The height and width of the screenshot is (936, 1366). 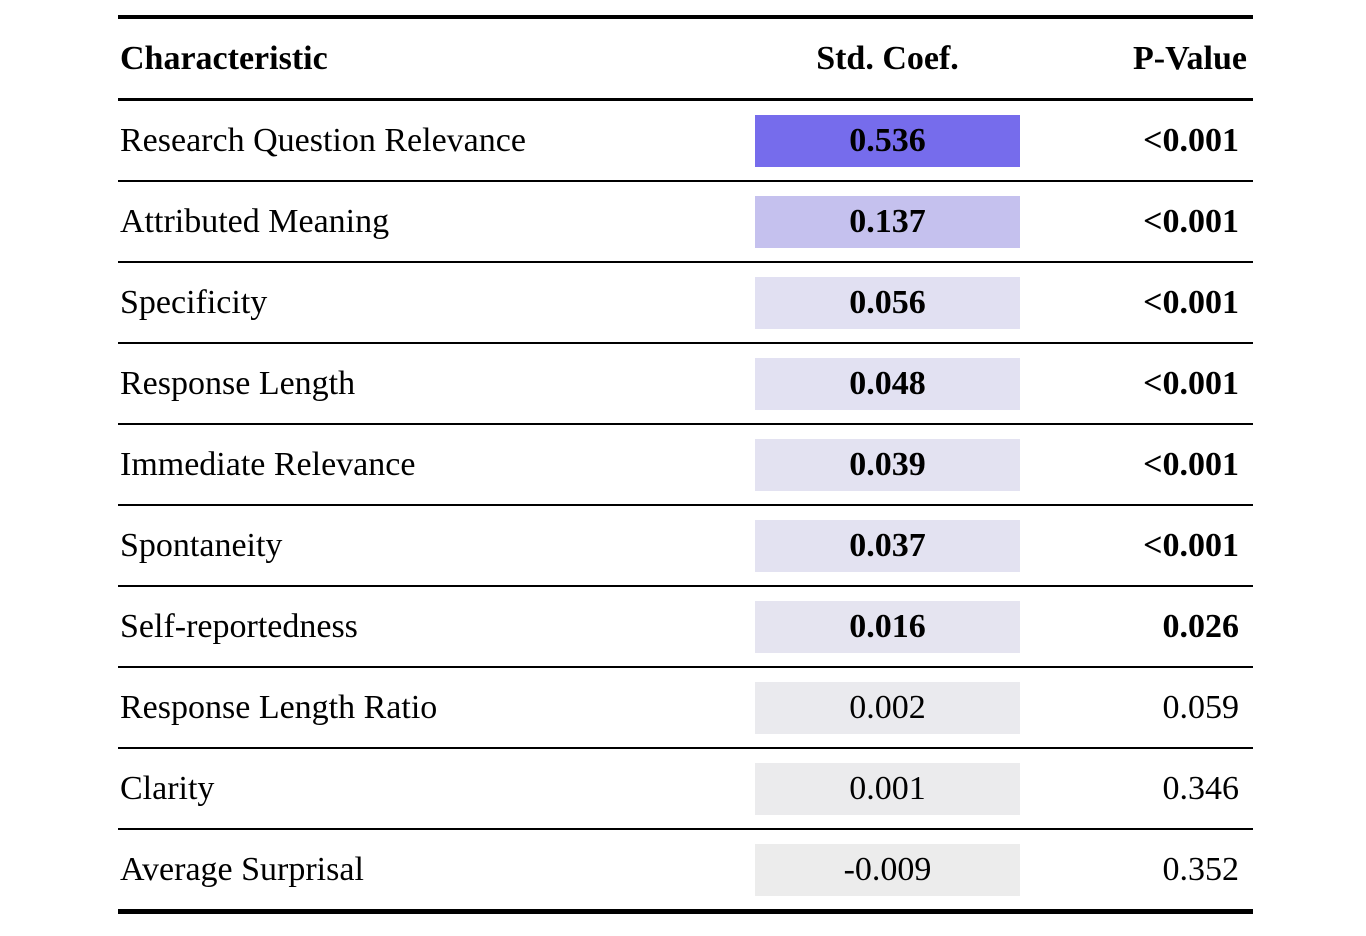 I want to click on table-row: Specificity 0.056 <0.001, so click(x=685, y=303).